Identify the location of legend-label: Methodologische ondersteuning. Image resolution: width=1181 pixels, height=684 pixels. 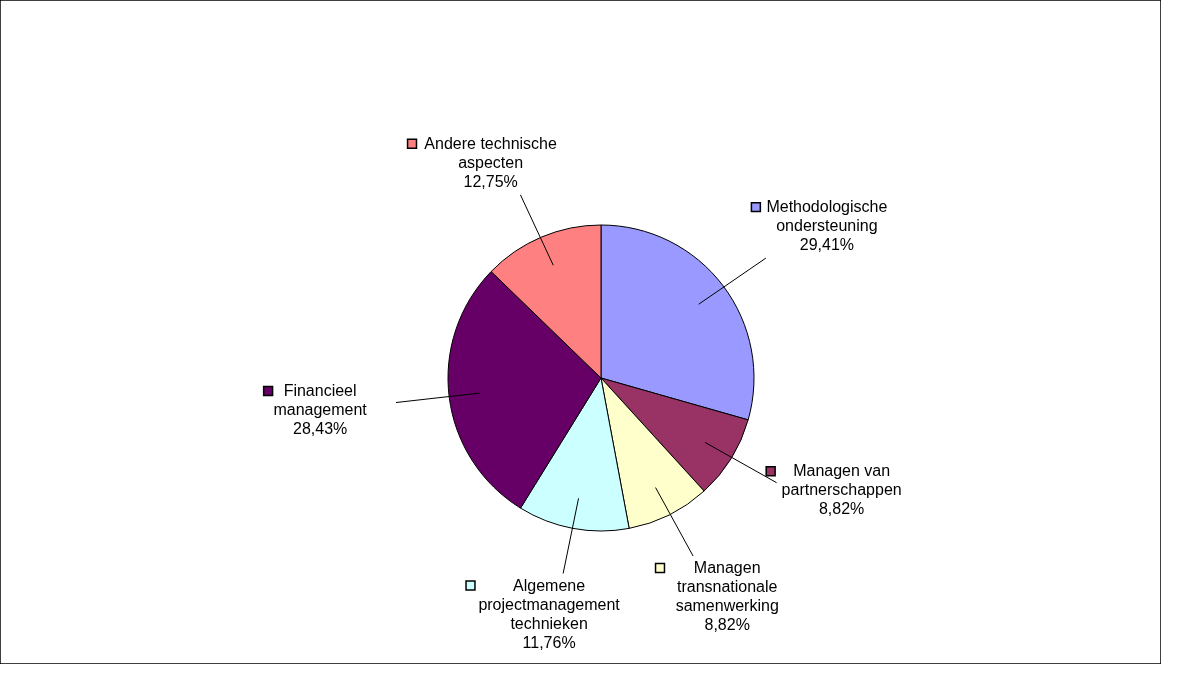
(827, 216).